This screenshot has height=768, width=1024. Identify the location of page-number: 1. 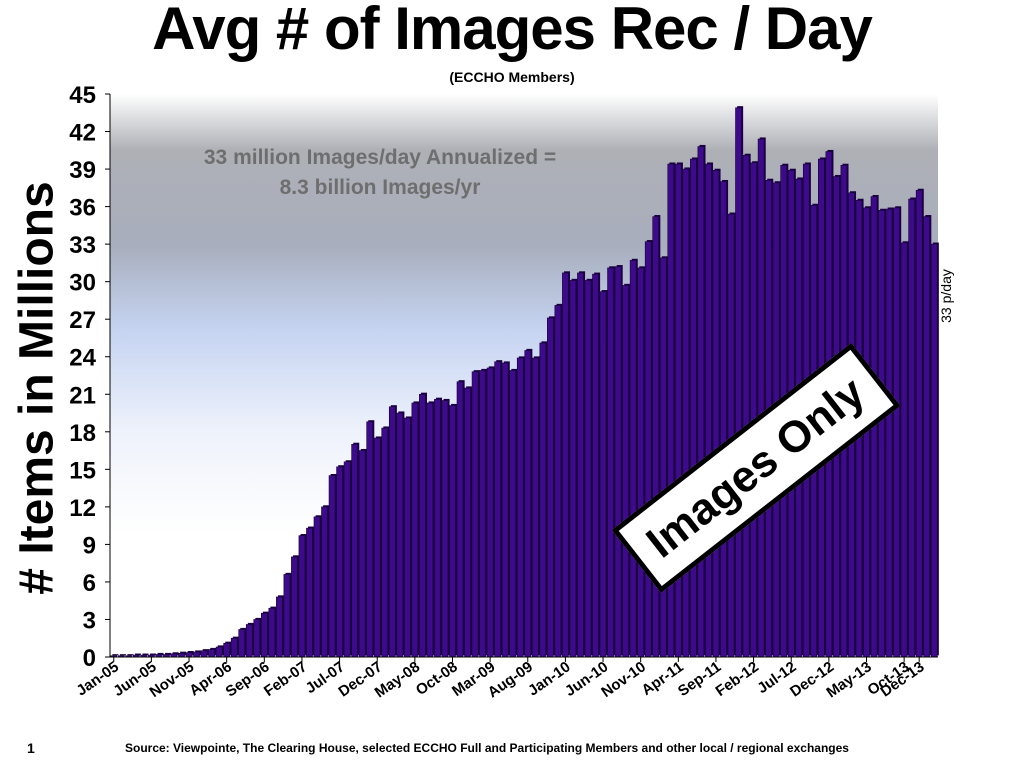
(31, 748).